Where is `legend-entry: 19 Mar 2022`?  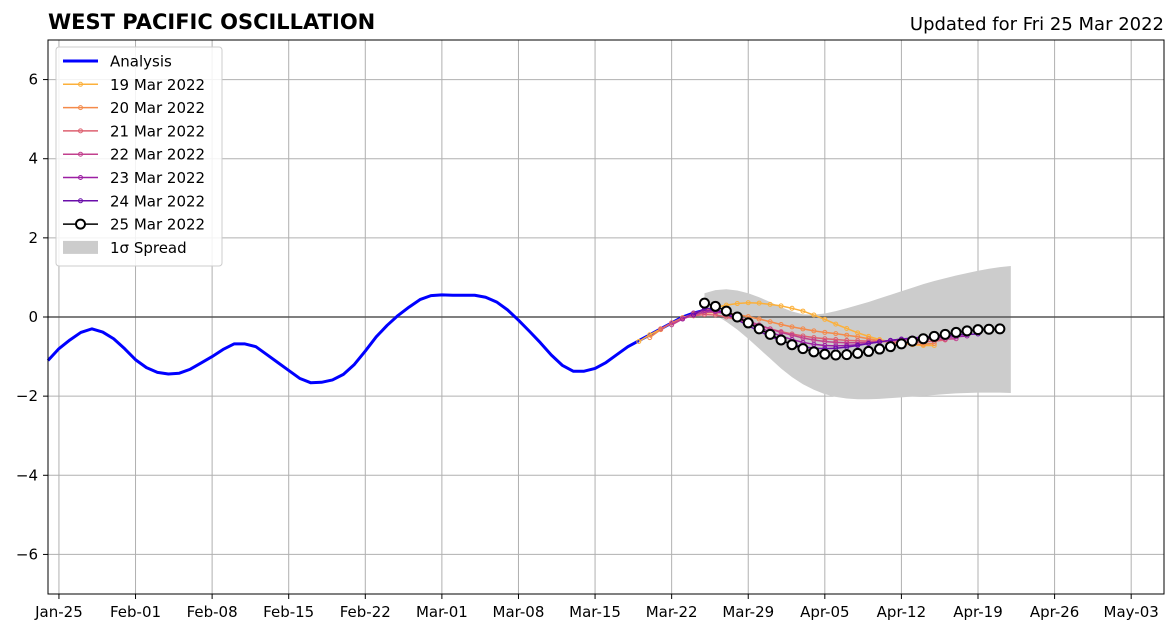
legend-entry: 19 Mar 2022 is located at coordinates (134, 85).